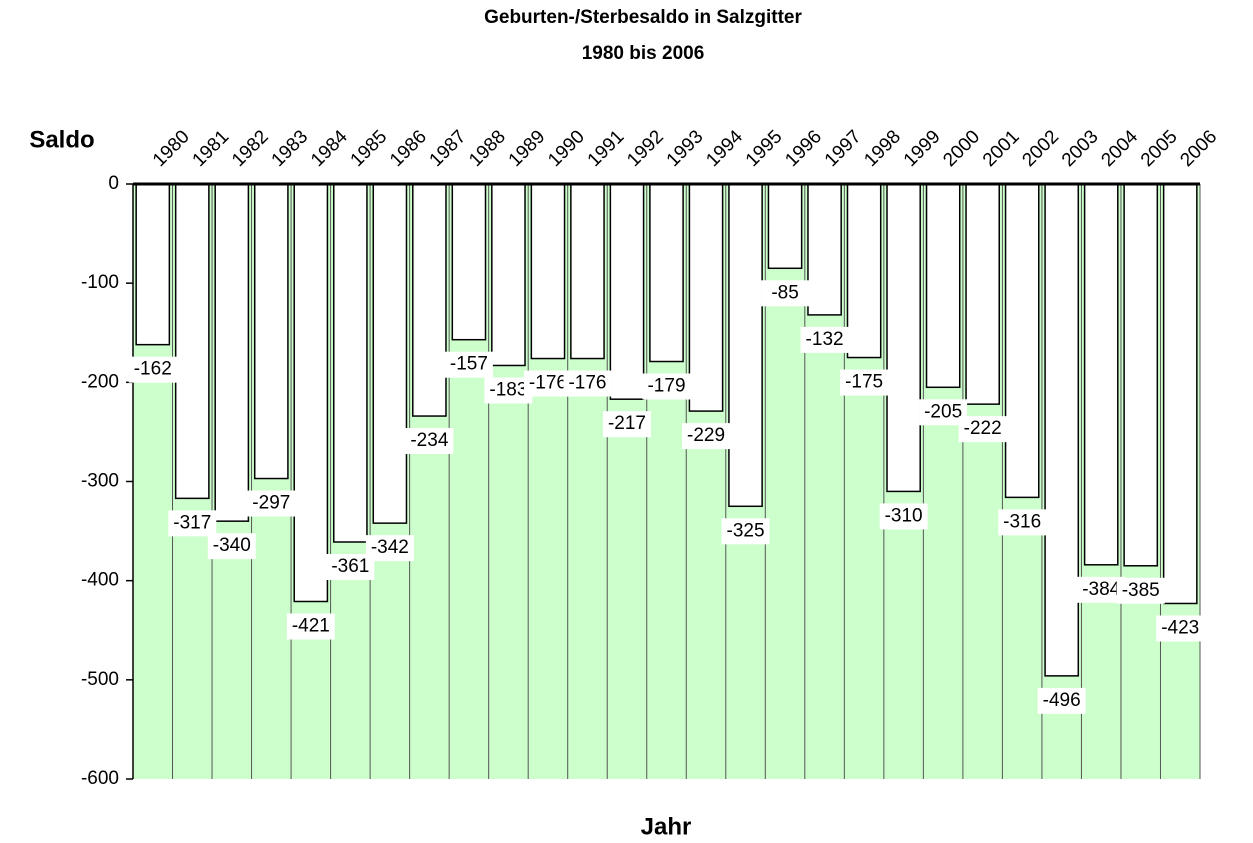  What do you see at coordinates (192, 522) in the screenshot?
I see `data-label: -317` at bounding box center [192, 522].